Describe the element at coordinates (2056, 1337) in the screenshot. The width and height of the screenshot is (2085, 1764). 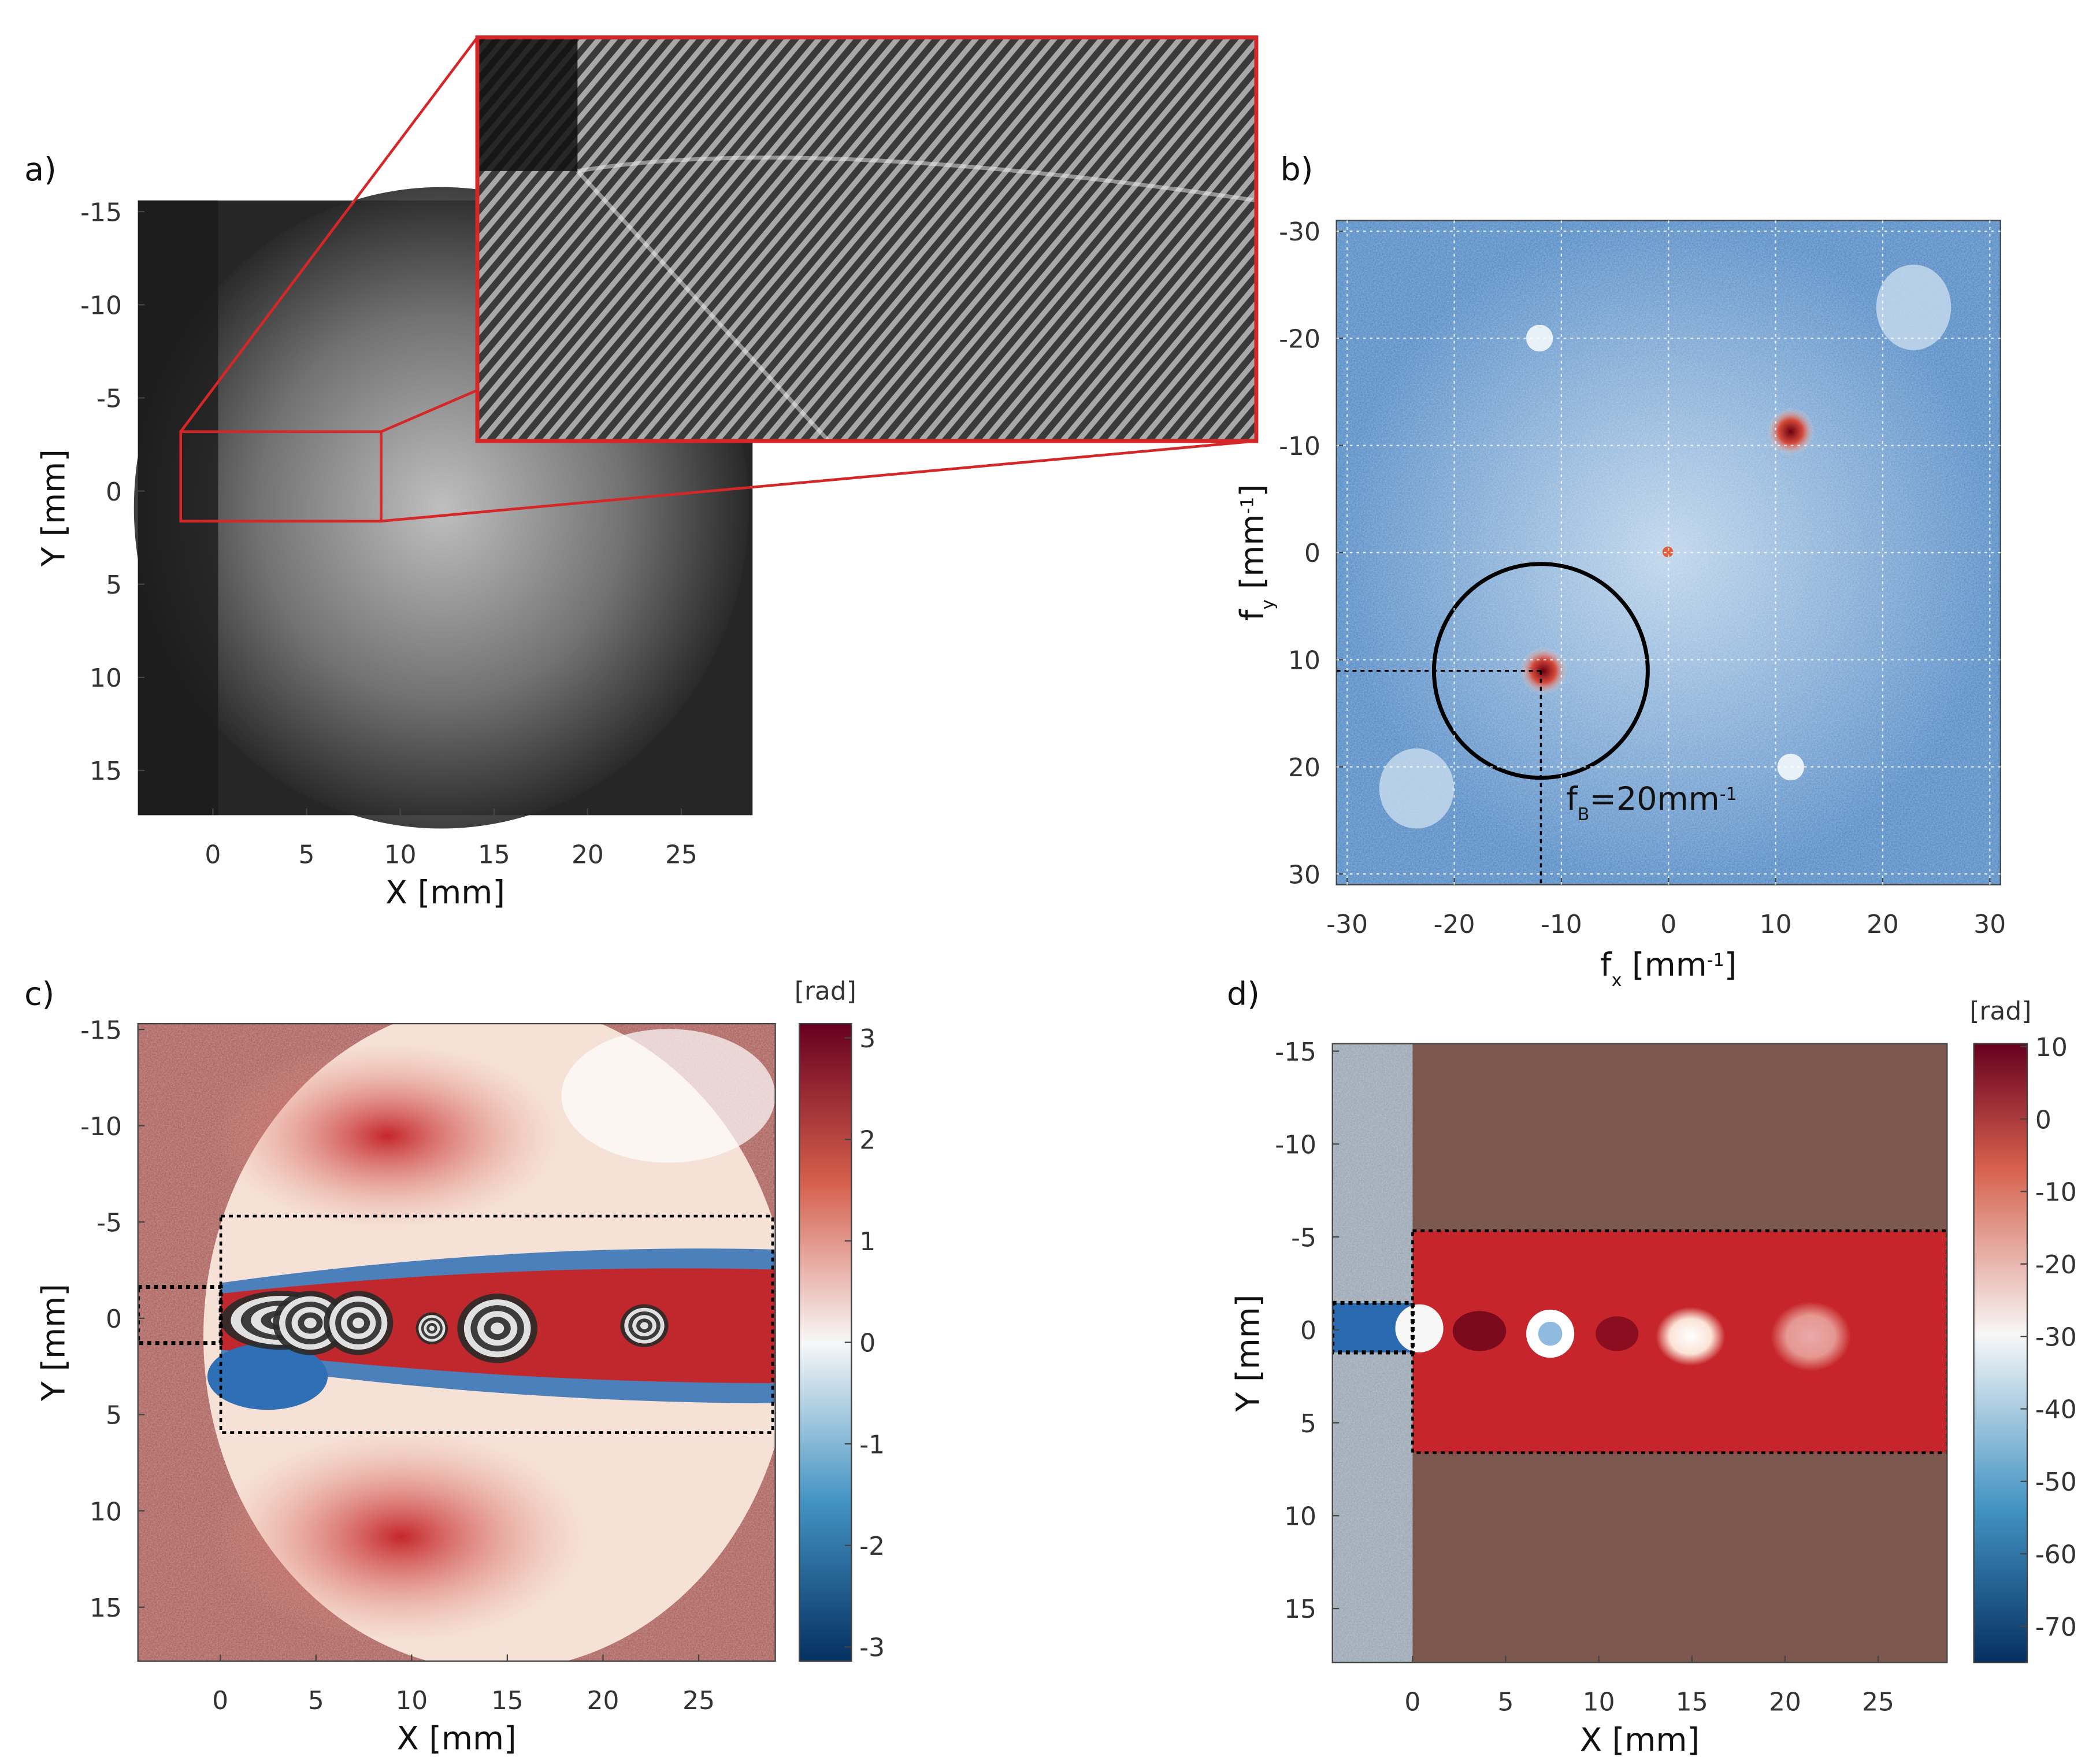
I see `colorbar-tick-label: -30` at that location.